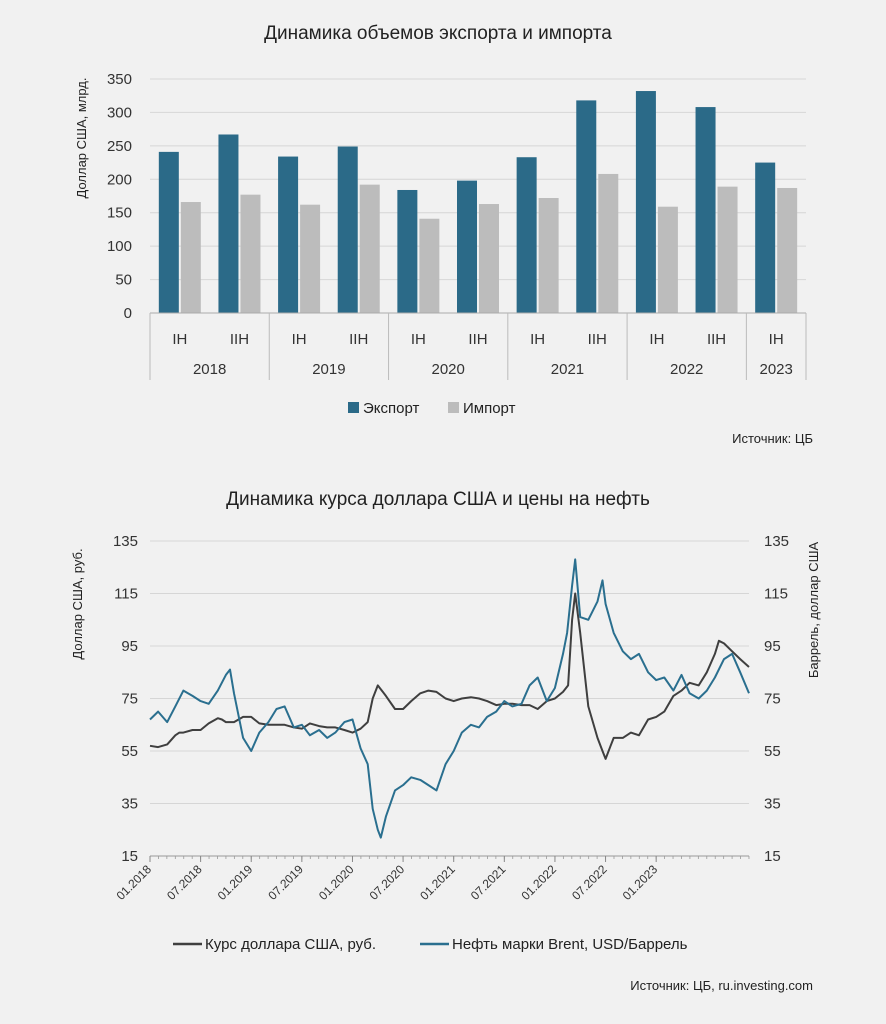 This screenshot has height=1024, width=886. I want to click on usd-rub-line, so click(449, 676).